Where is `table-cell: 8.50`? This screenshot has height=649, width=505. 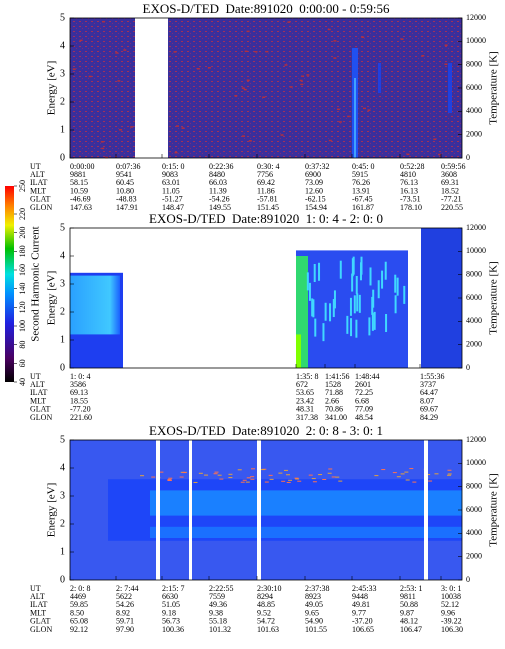 table-cell: 8.50 is located at coordinates (77, 612).